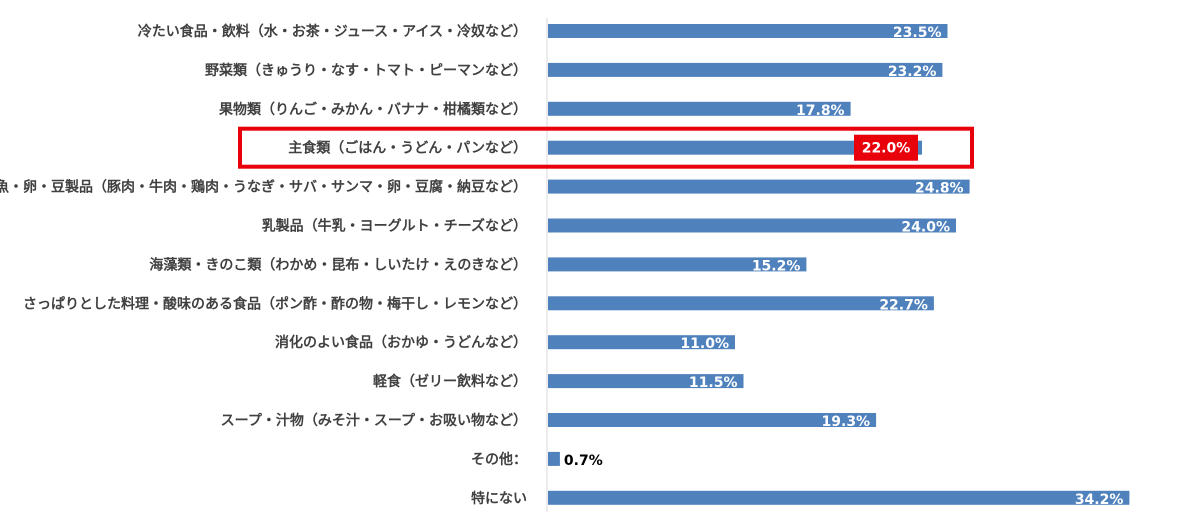 The width and height of the screenshot is (1200, 532). What do you see at coordinates (394, 226) in the screenshot?
I see `category-label: 乳製品（牛乳・ヨーグルト・チーズなど）` at bounding box center [394, 226].